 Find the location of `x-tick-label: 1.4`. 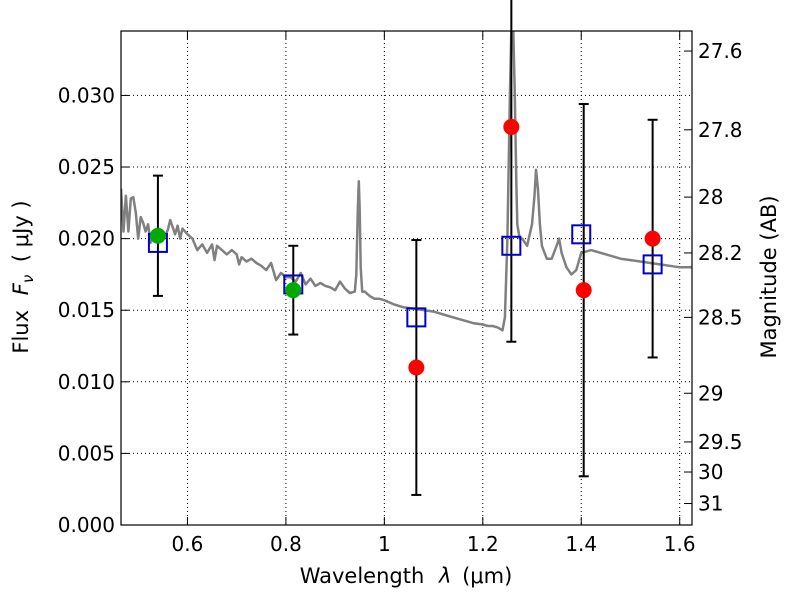

x-tick-label: 1.4 is located at coordinates (581, 544).